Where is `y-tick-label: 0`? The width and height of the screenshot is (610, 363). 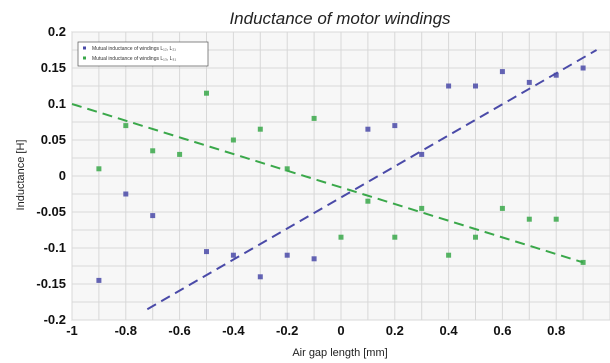
y-tick-label: 0 is located at coordinates (62, 175).